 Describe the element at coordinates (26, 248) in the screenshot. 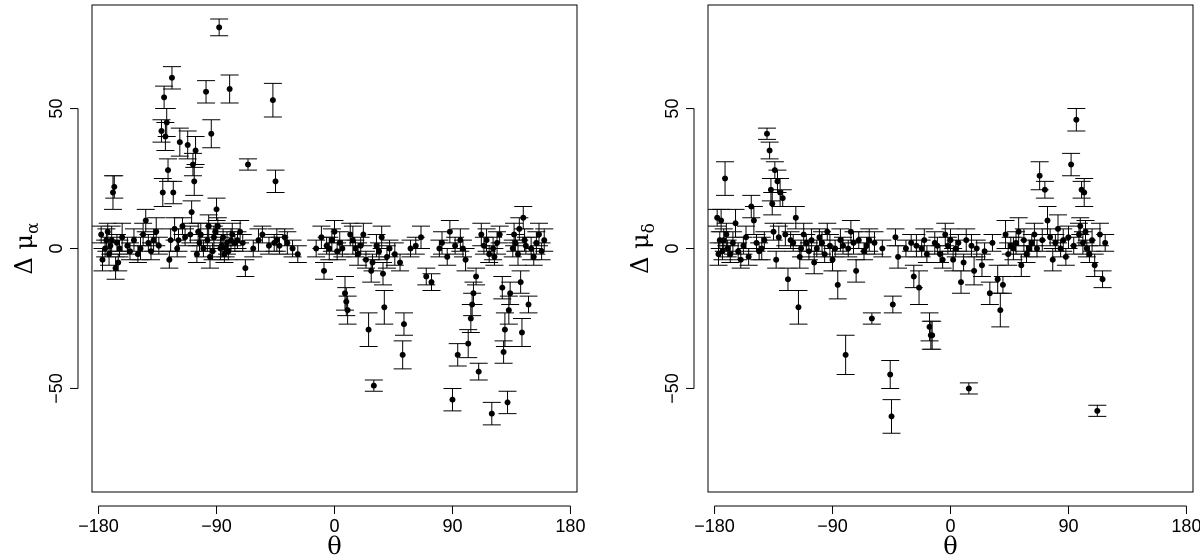

I see `y-axis-title: Δ μα` at that location.